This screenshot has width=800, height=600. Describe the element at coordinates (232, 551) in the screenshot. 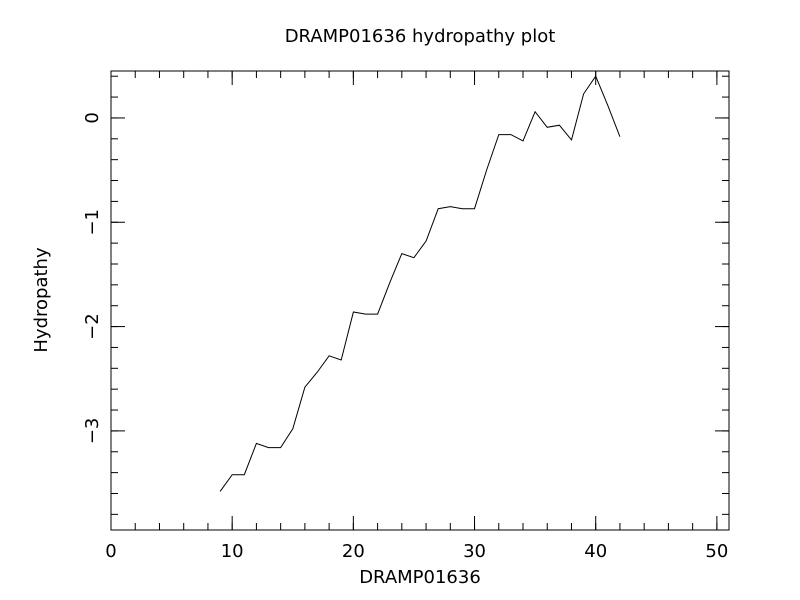

I see `x-tick-label: 10` at that location.